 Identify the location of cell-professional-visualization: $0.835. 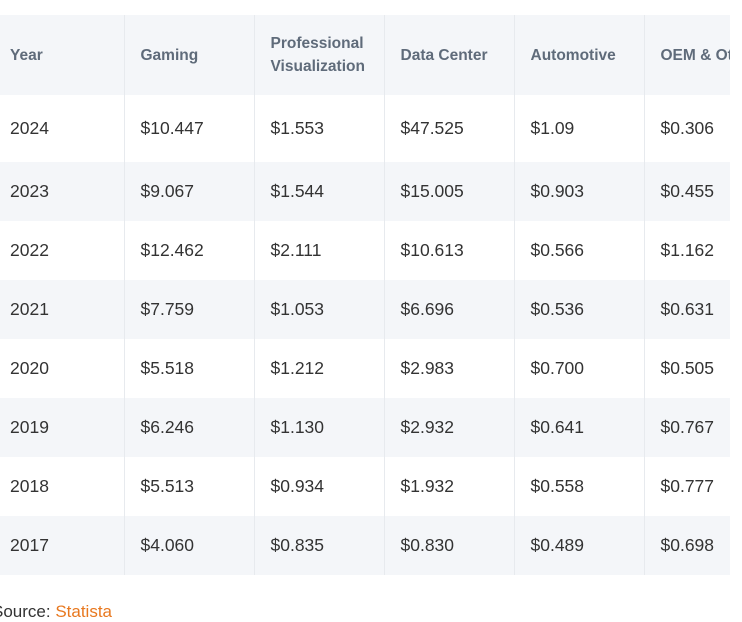
(319, 545).